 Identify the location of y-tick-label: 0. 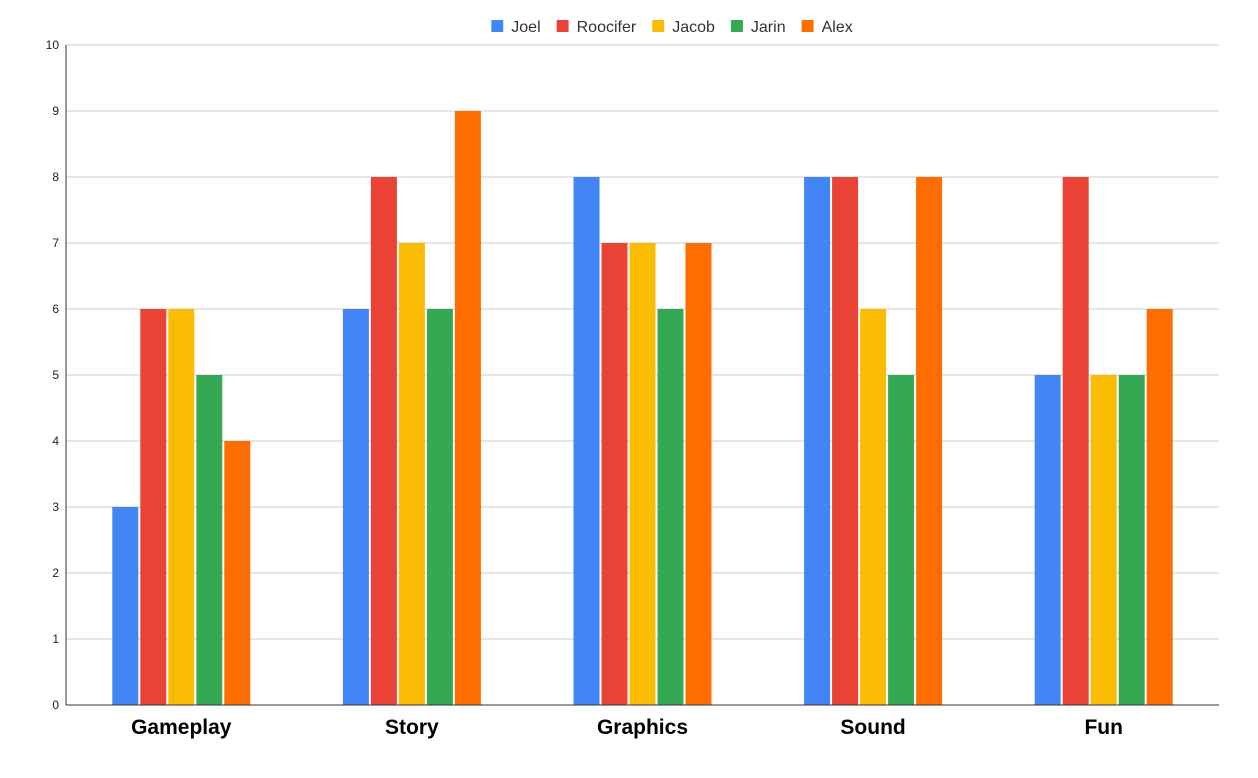
(55, 705).